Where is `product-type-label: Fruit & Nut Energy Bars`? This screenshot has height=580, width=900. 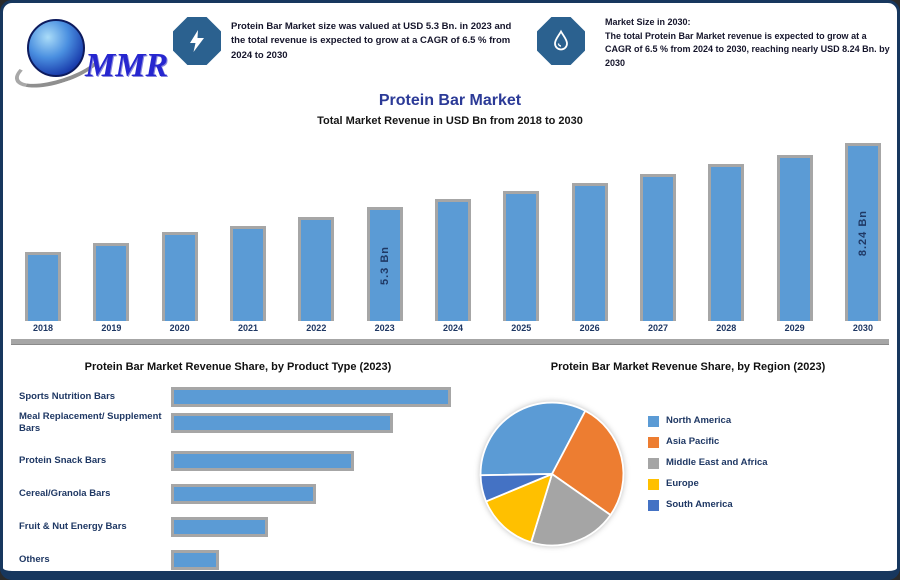
product-type-label: Fruit & Nut Energy Bars is located at coordinates (73, 527).